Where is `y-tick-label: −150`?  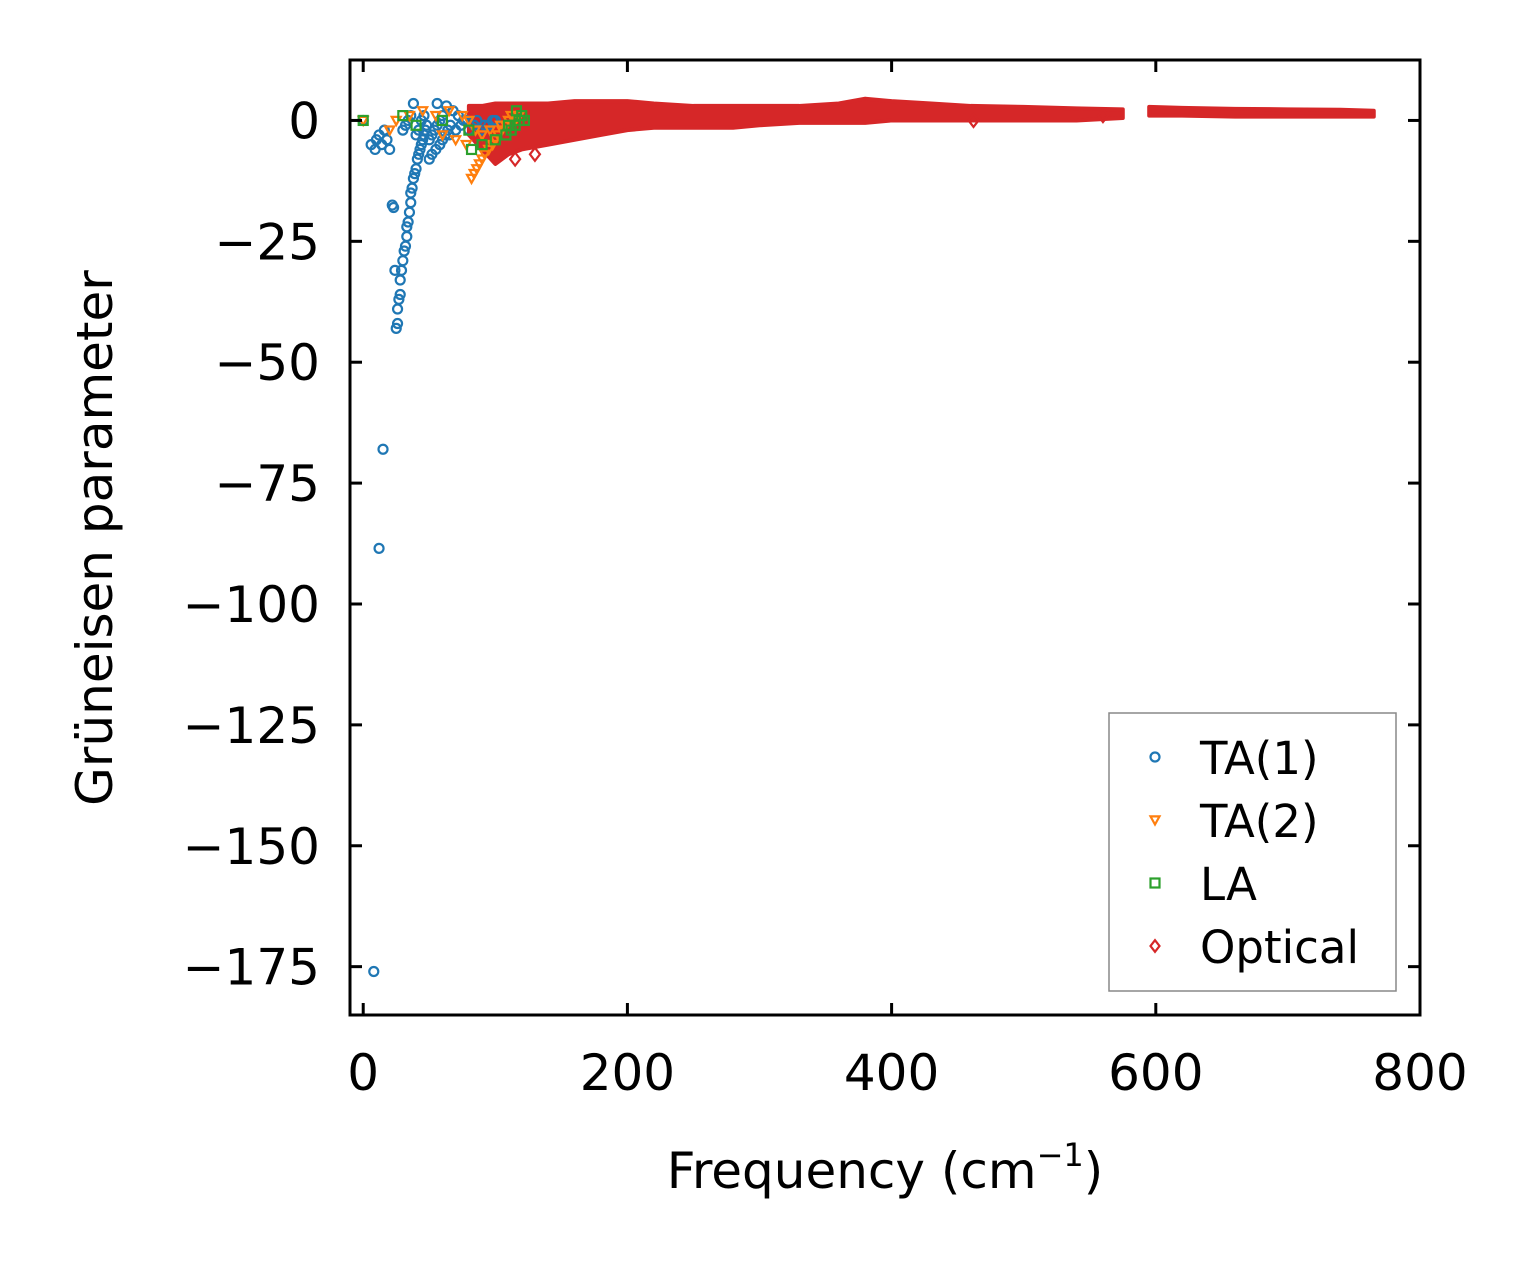
y-tick-label: −150 is located at coordinates (251, 847).